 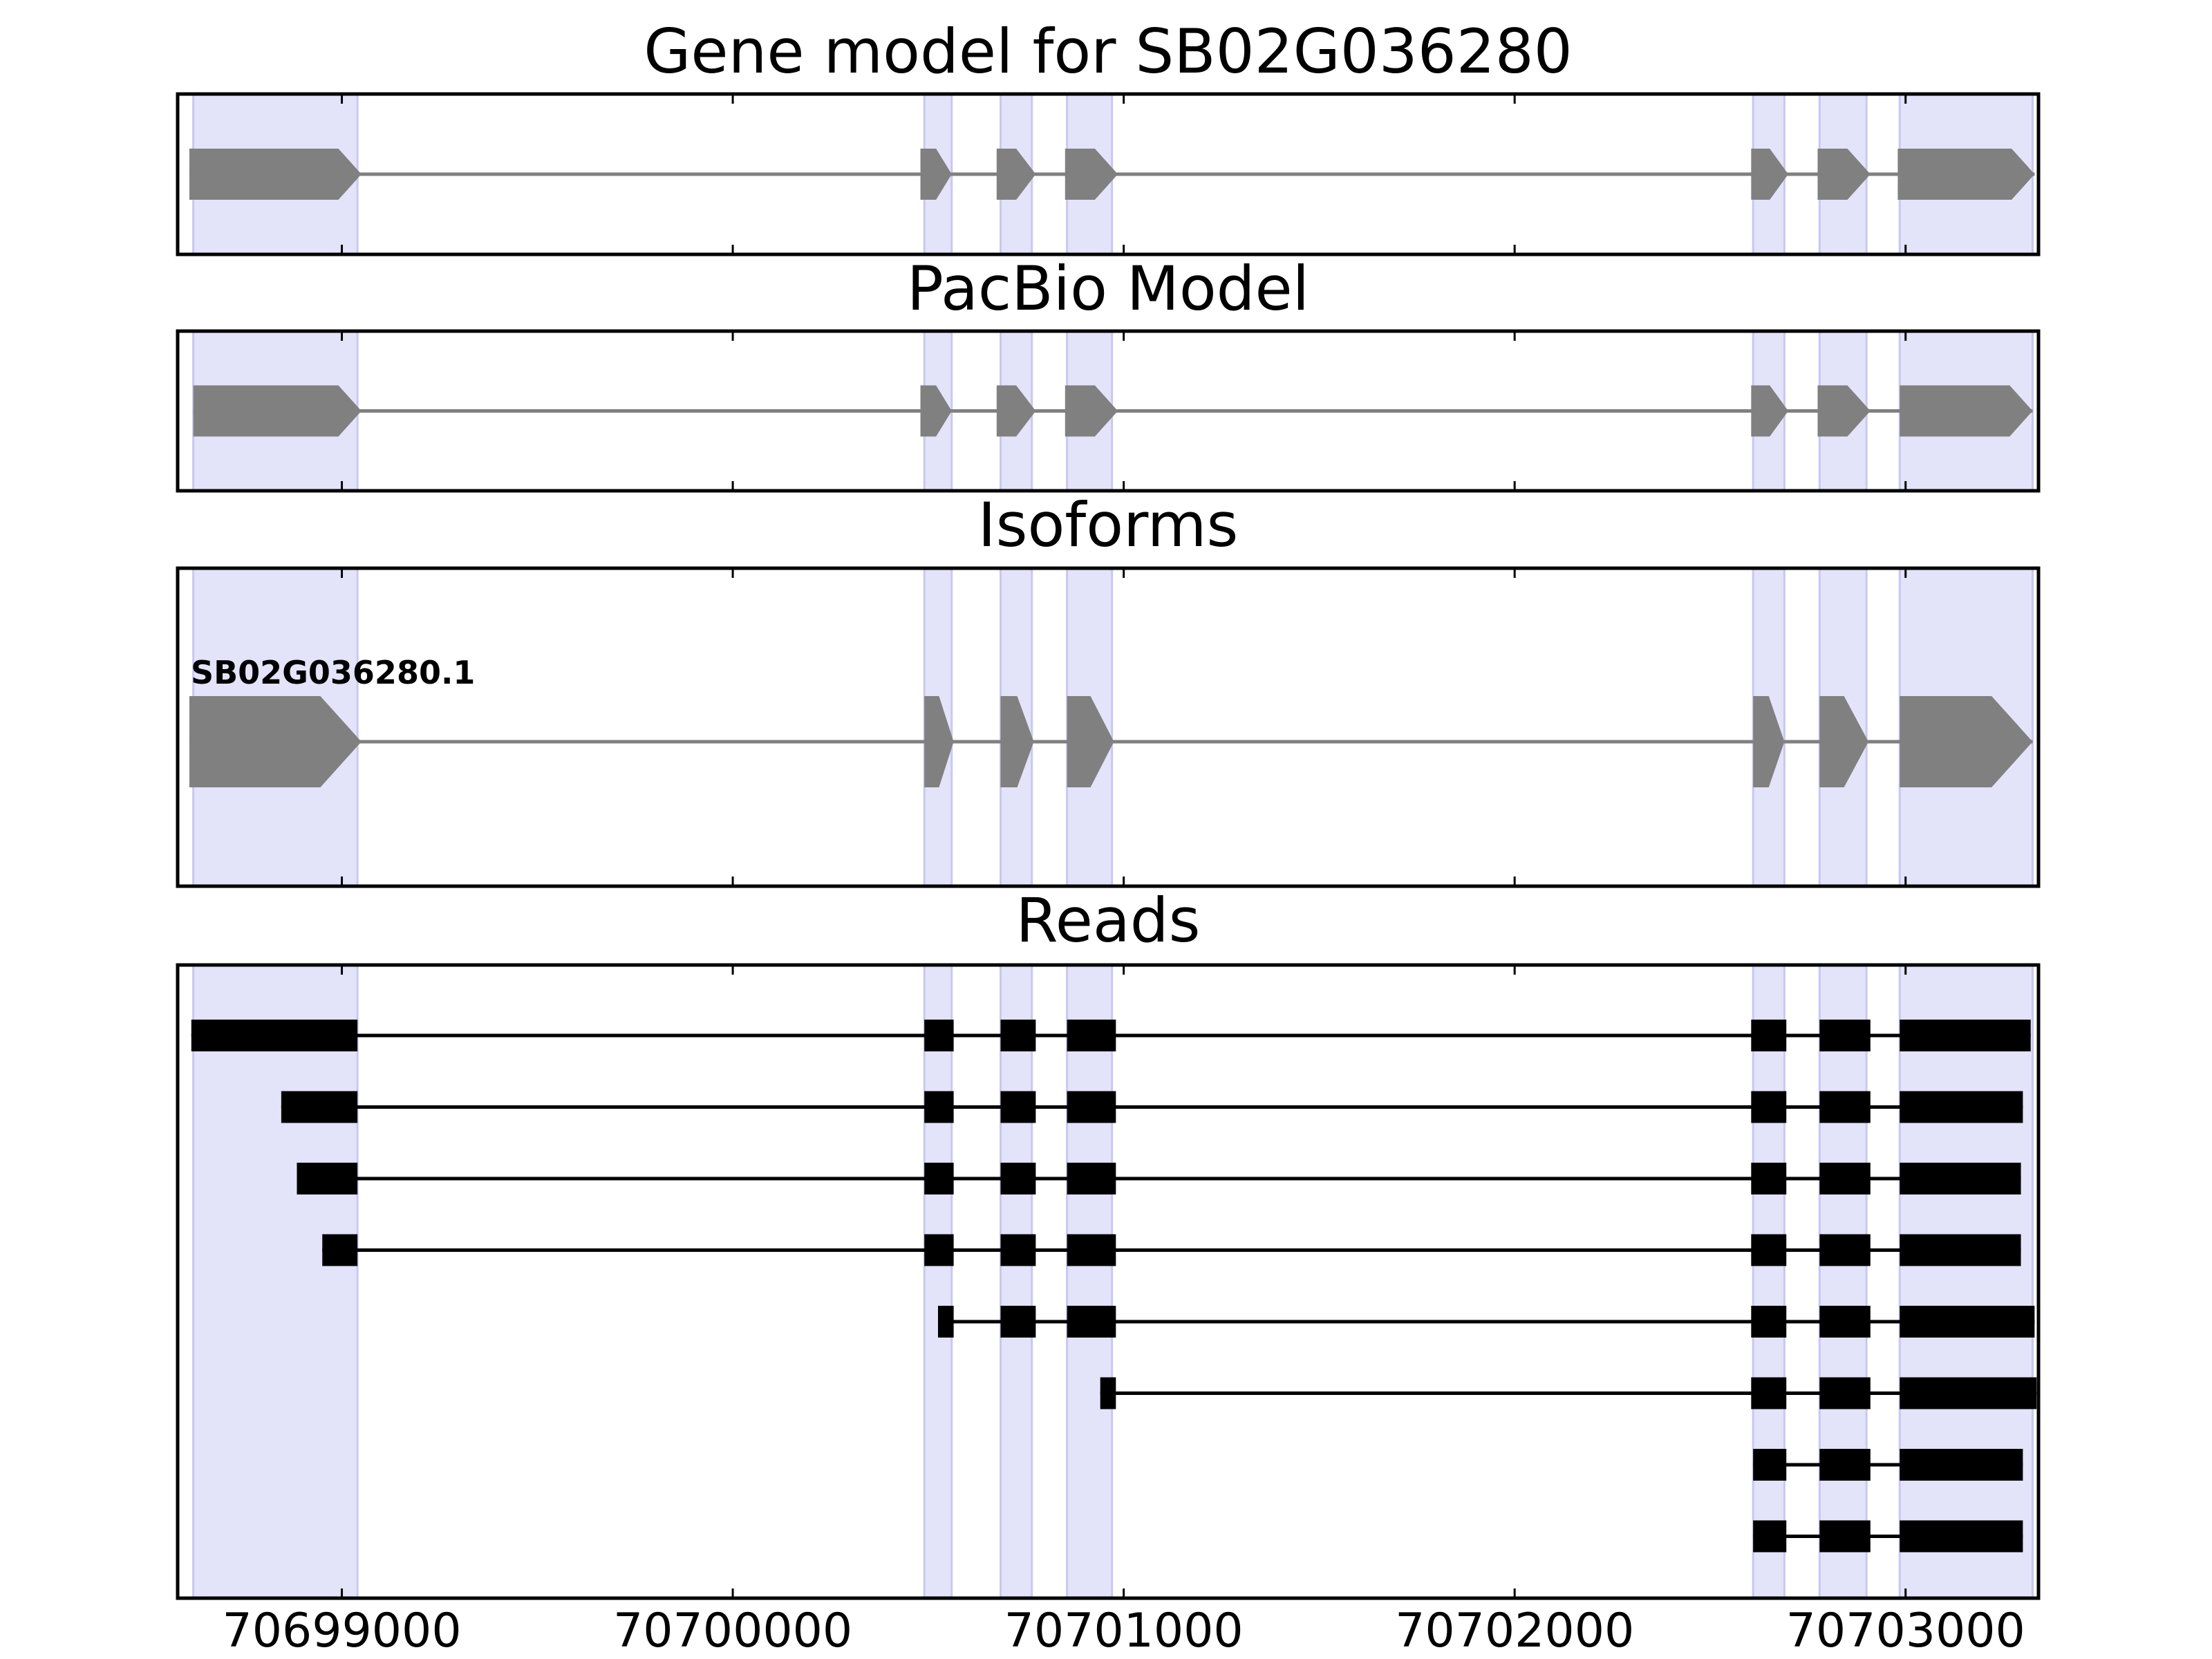 I want to click on panel-gene-model: Gene model for SB02G036280, so click(x=1108, y=136).